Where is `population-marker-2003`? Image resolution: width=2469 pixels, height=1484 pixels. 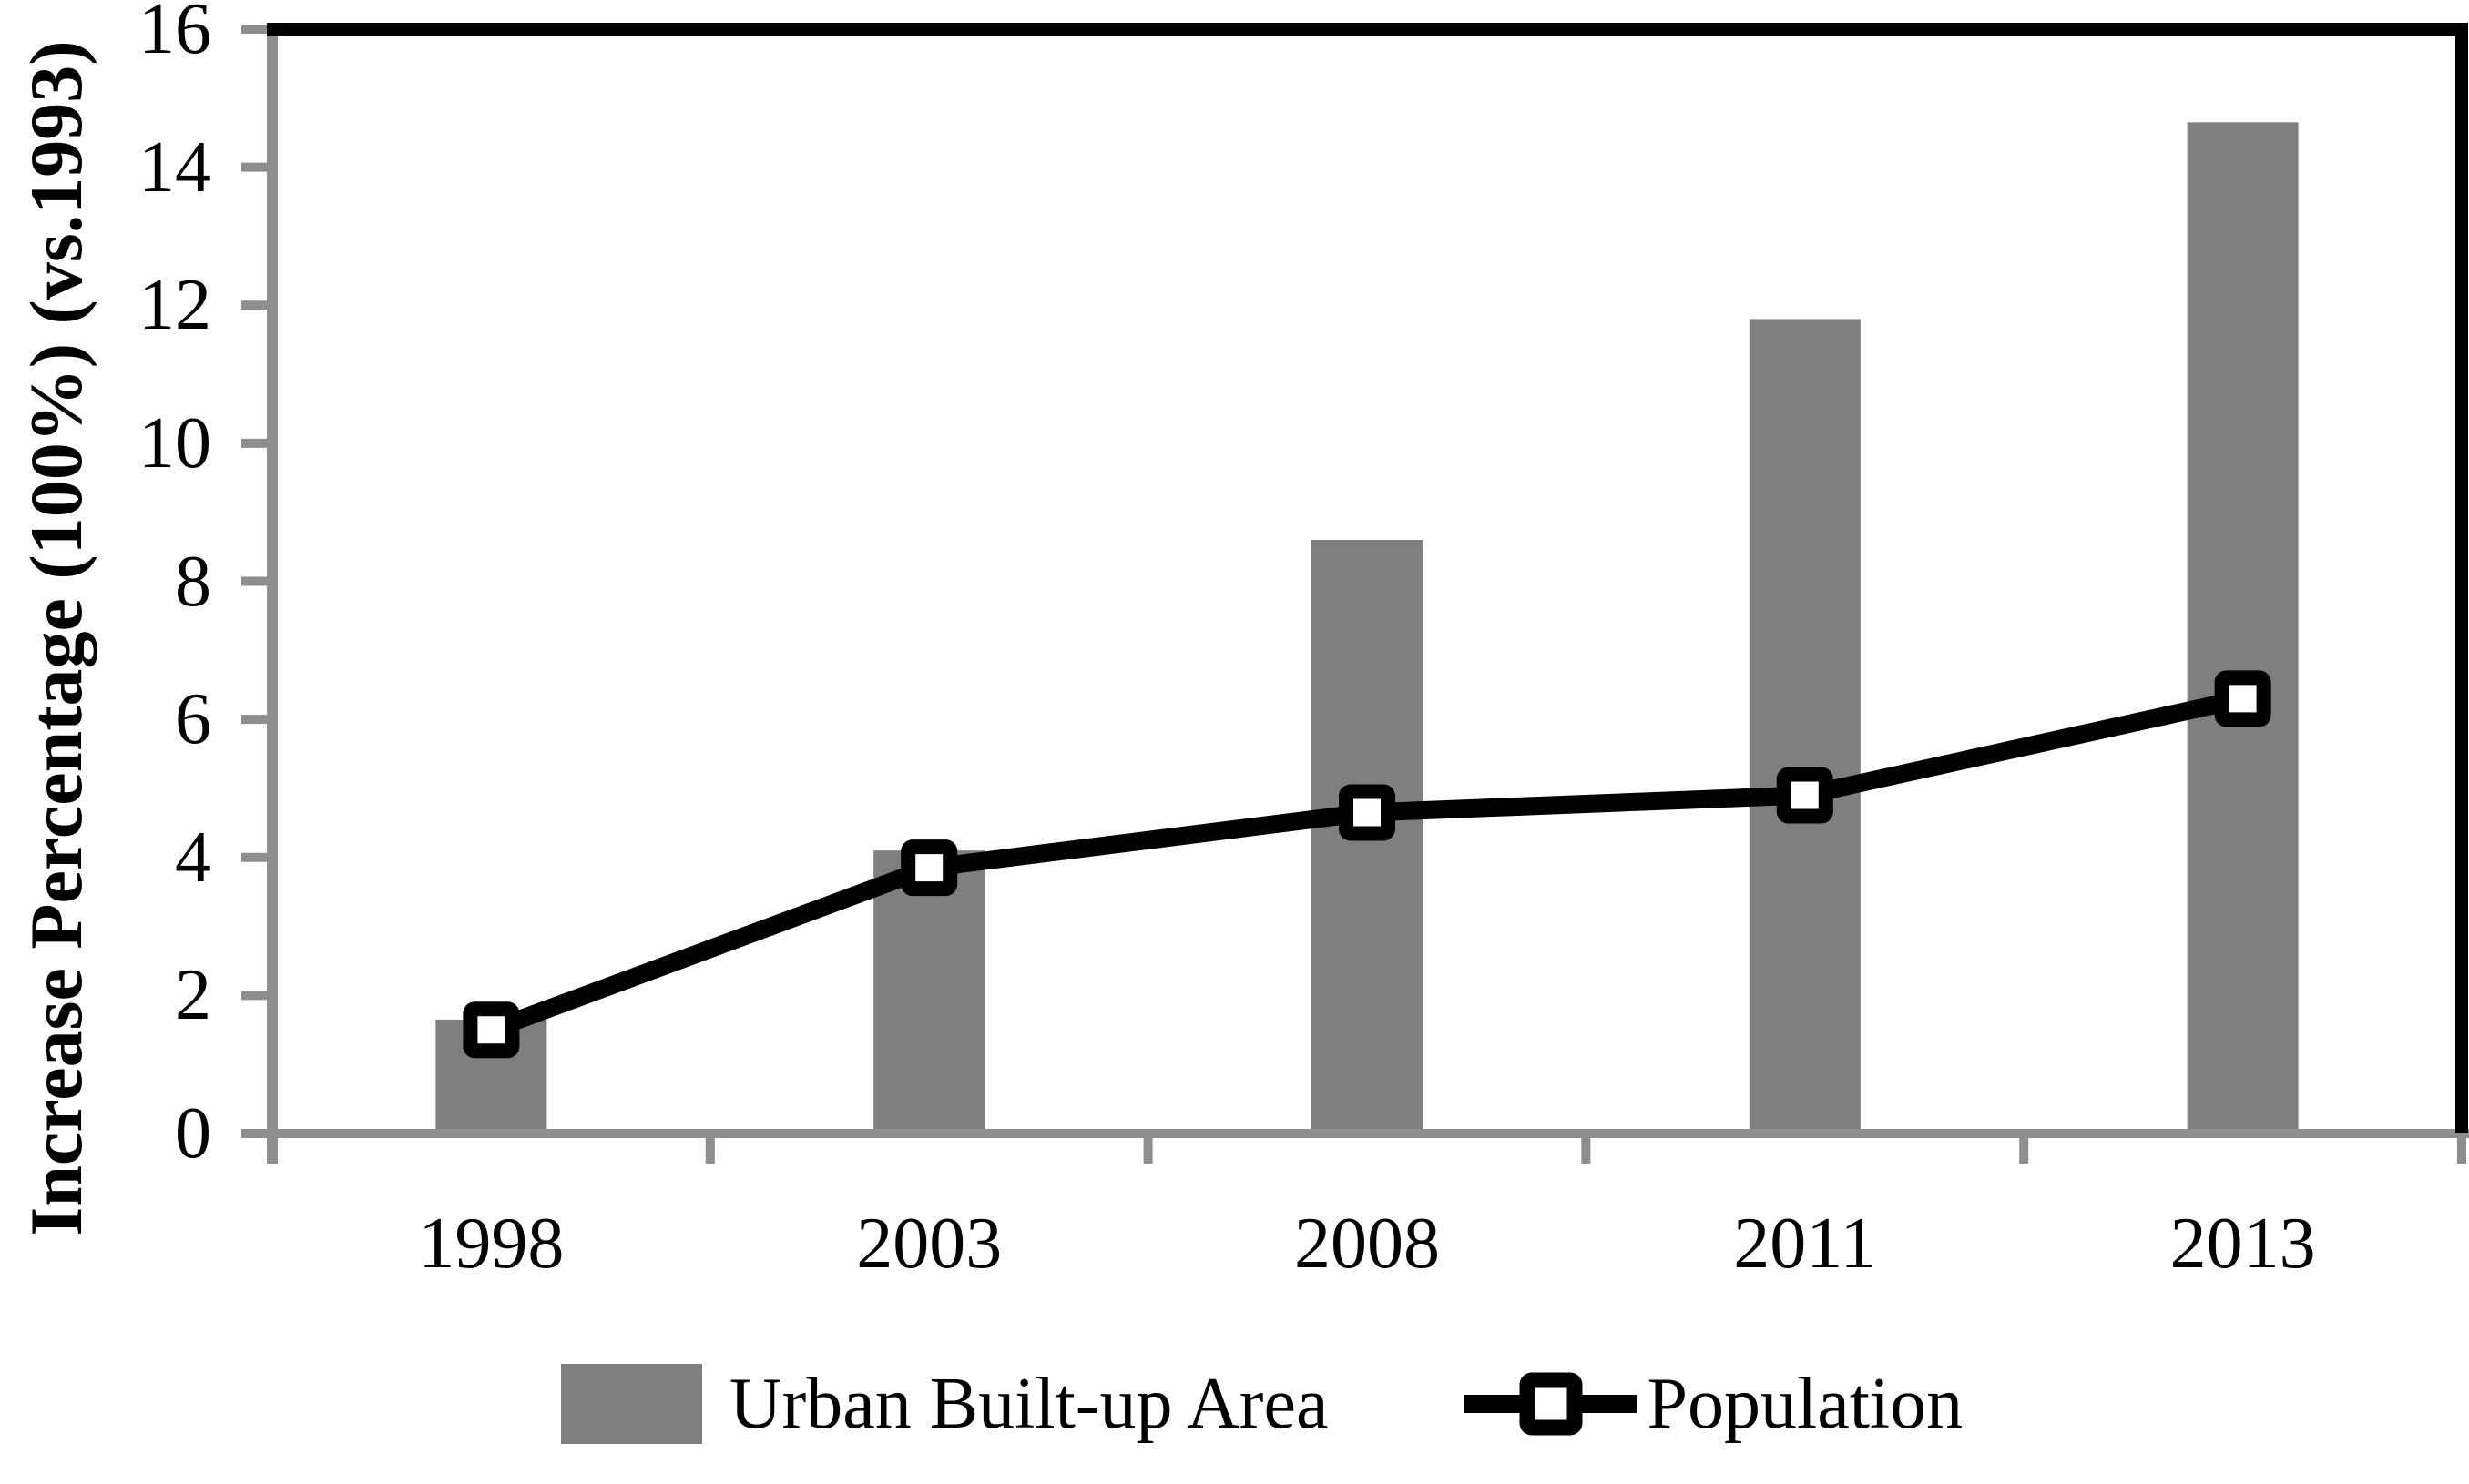 population-marker-2003 is located at coordinates (929, 868).